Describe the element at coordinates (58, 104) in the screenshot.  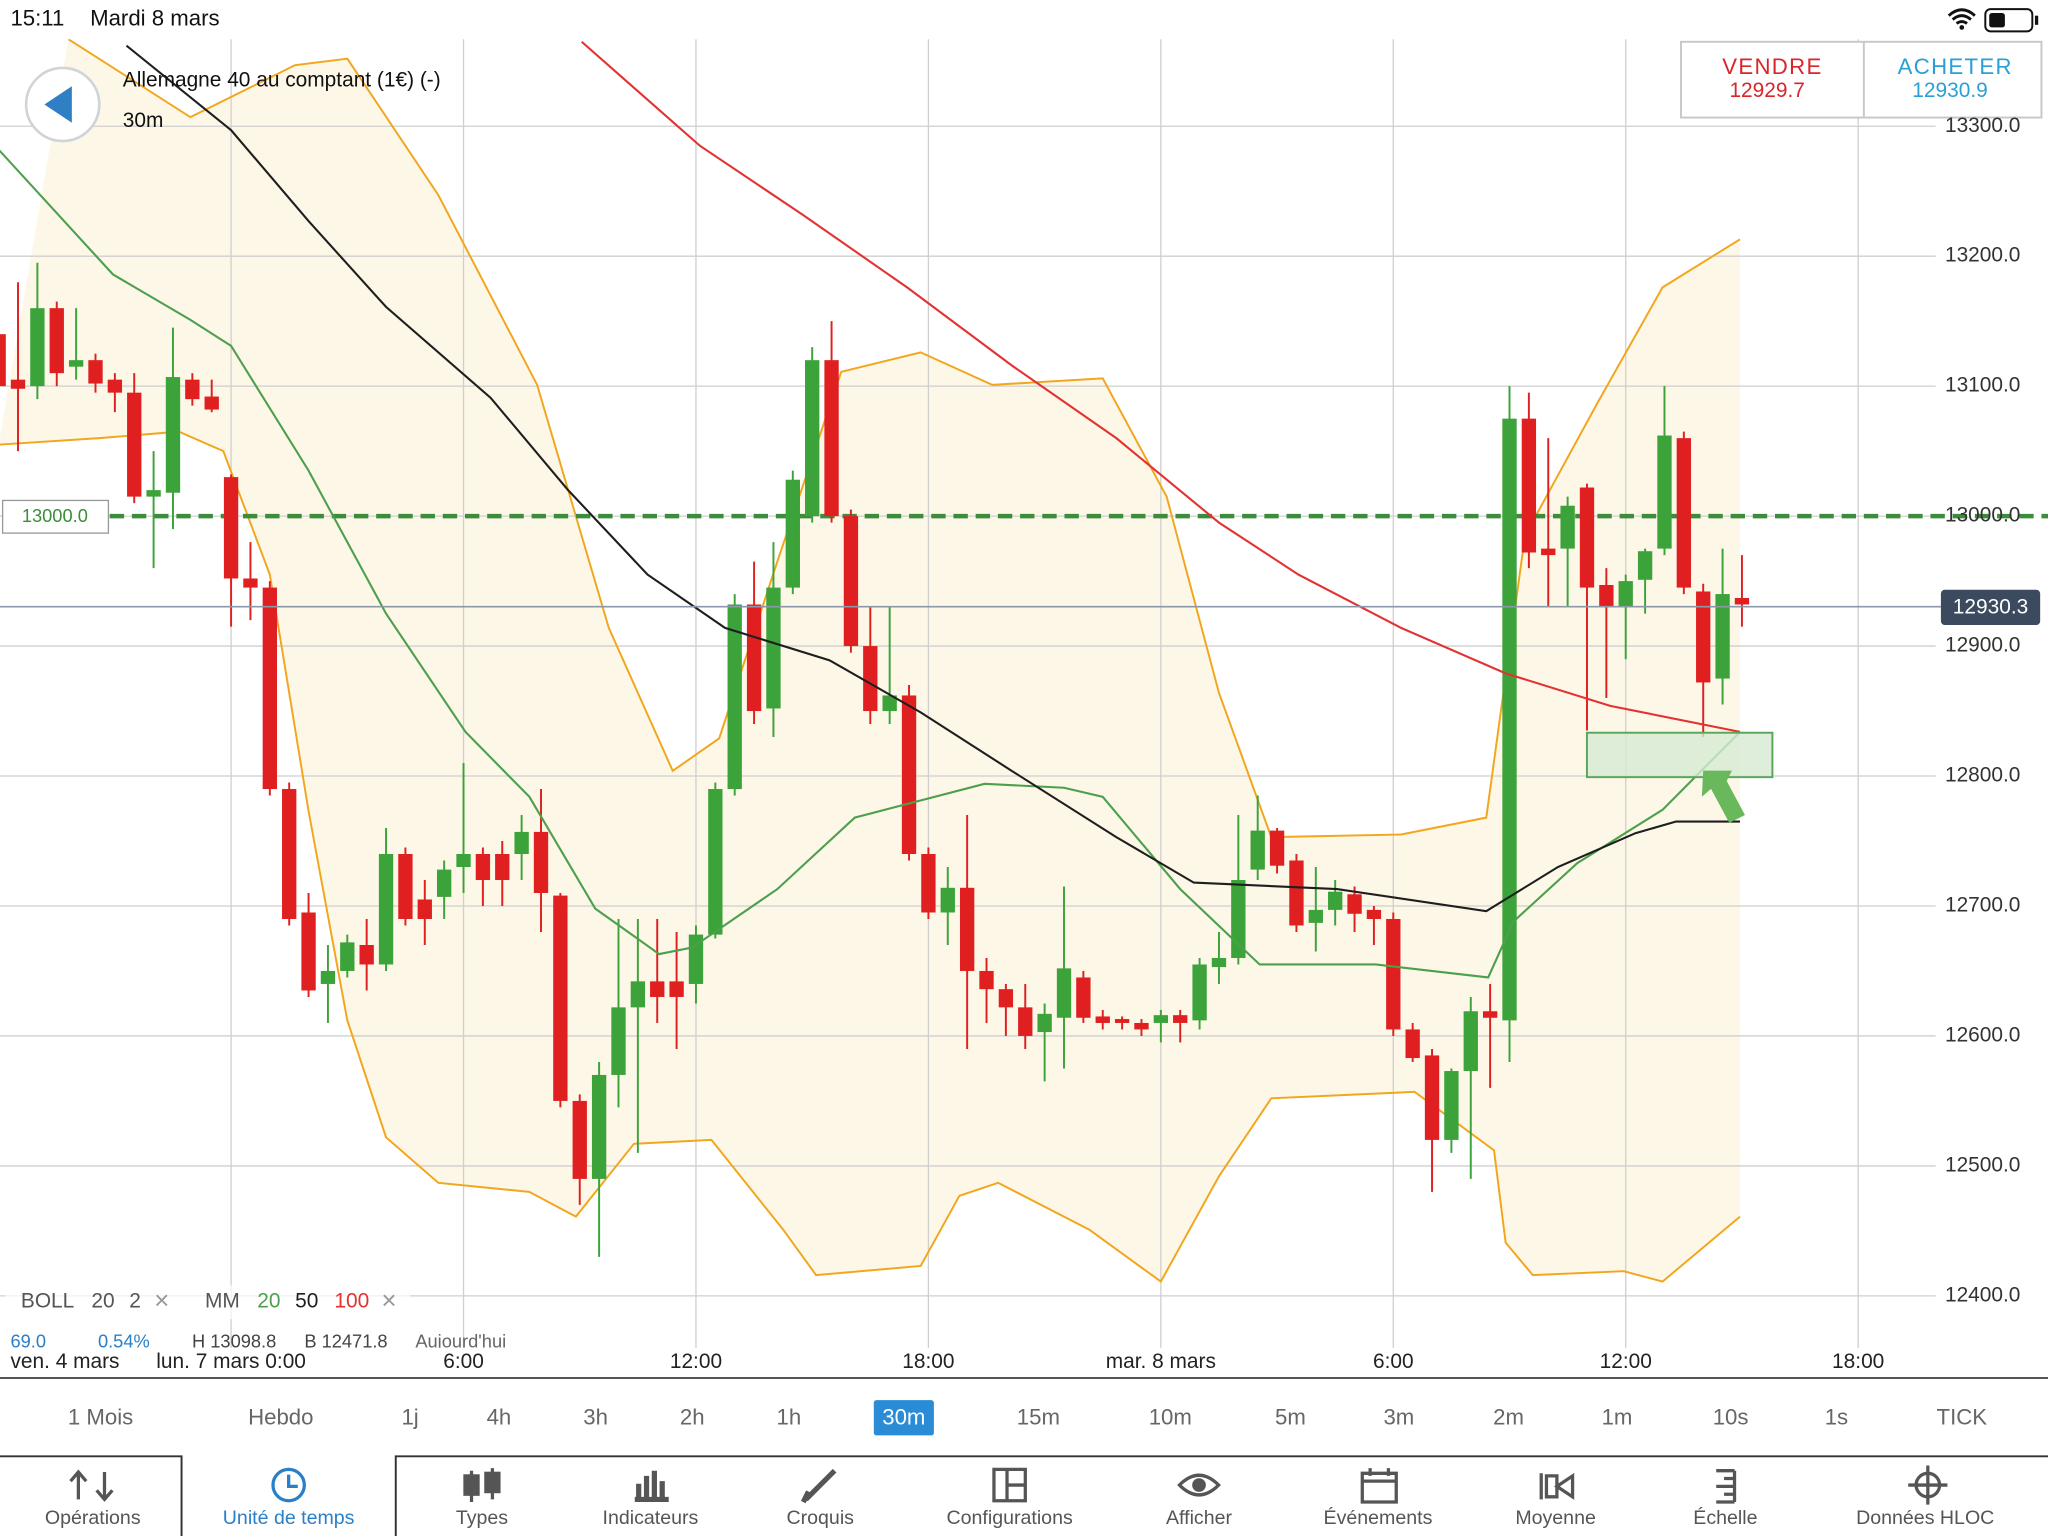
I see `back-arrow` at that location.